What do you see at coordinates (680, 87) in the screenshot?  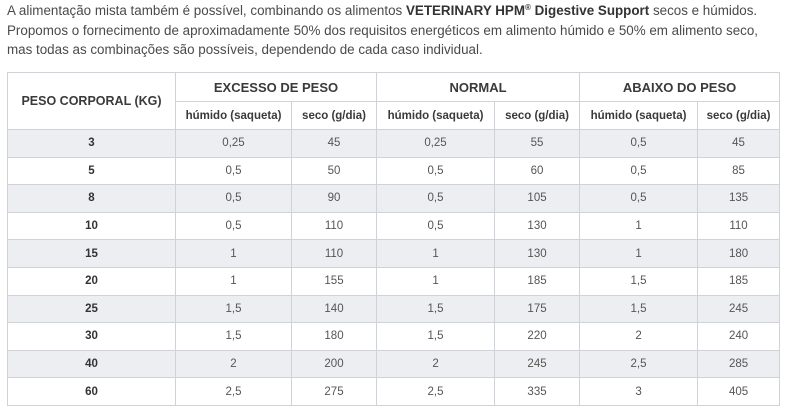 I see `group-header-underweight: ABAIXO DO PESO` at bounding box center [680, 87].